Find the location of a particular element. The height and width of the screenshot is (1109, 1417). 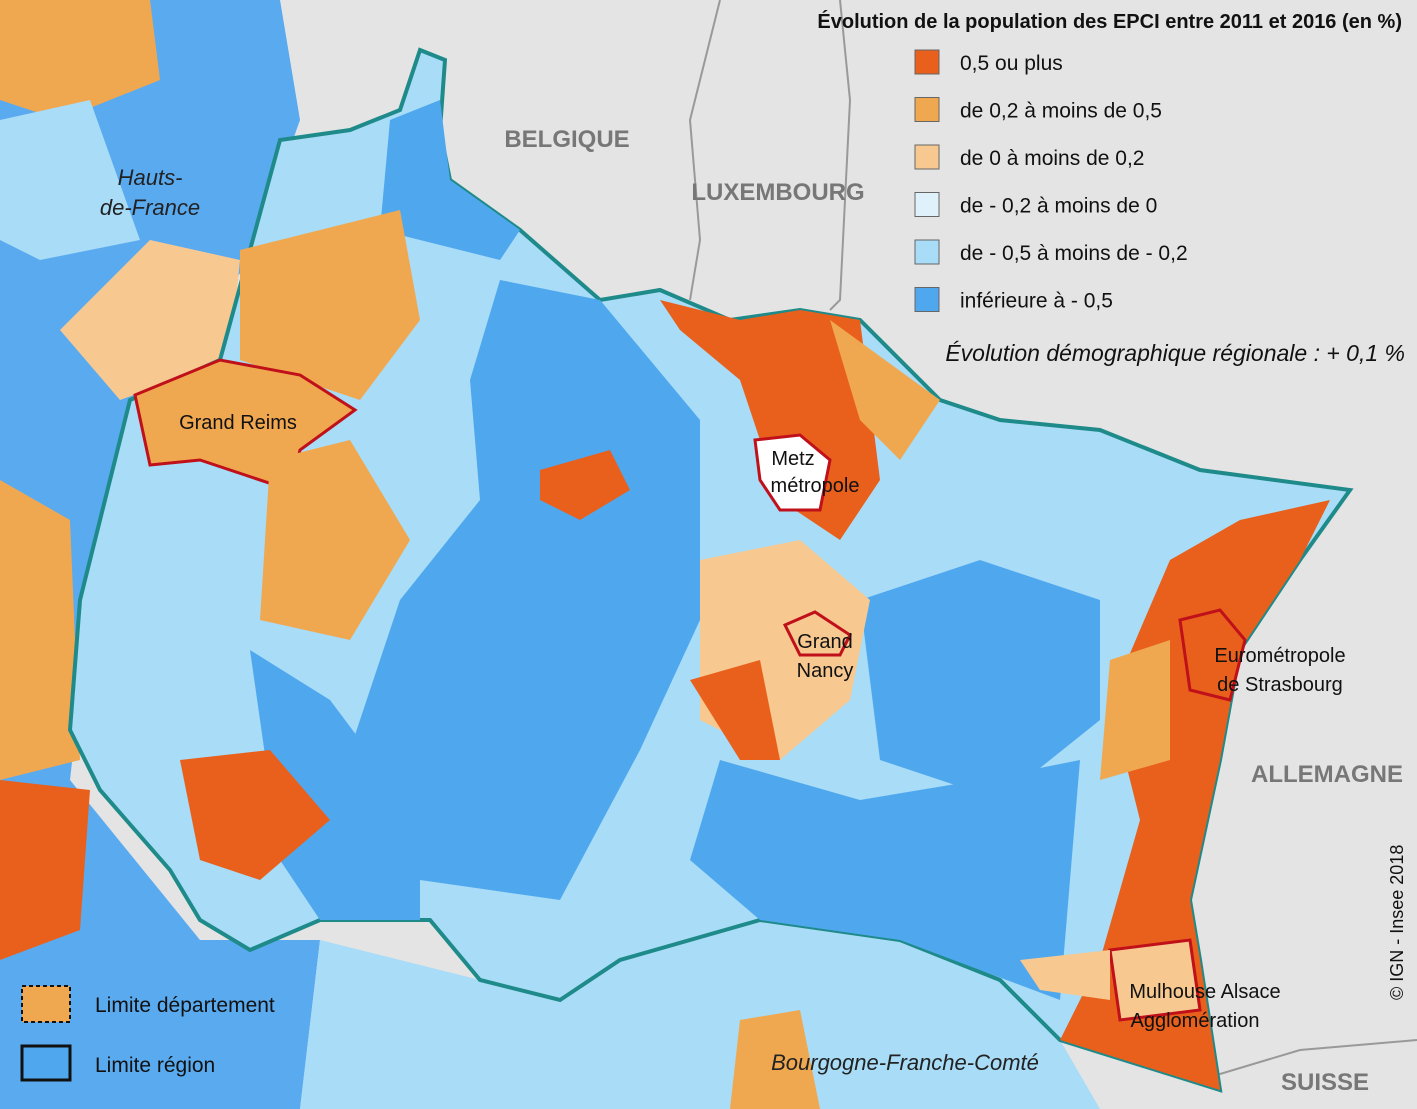

place-label: Metz métropole is located at coordinates (815, 472).